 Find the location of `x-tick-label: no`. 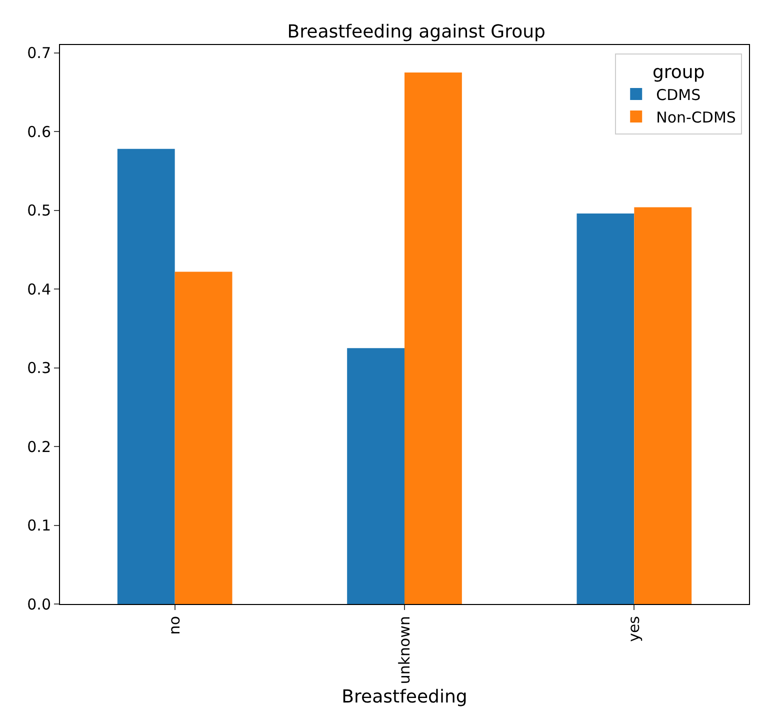

x-tick-label: no is located at coordinates (175, 625).